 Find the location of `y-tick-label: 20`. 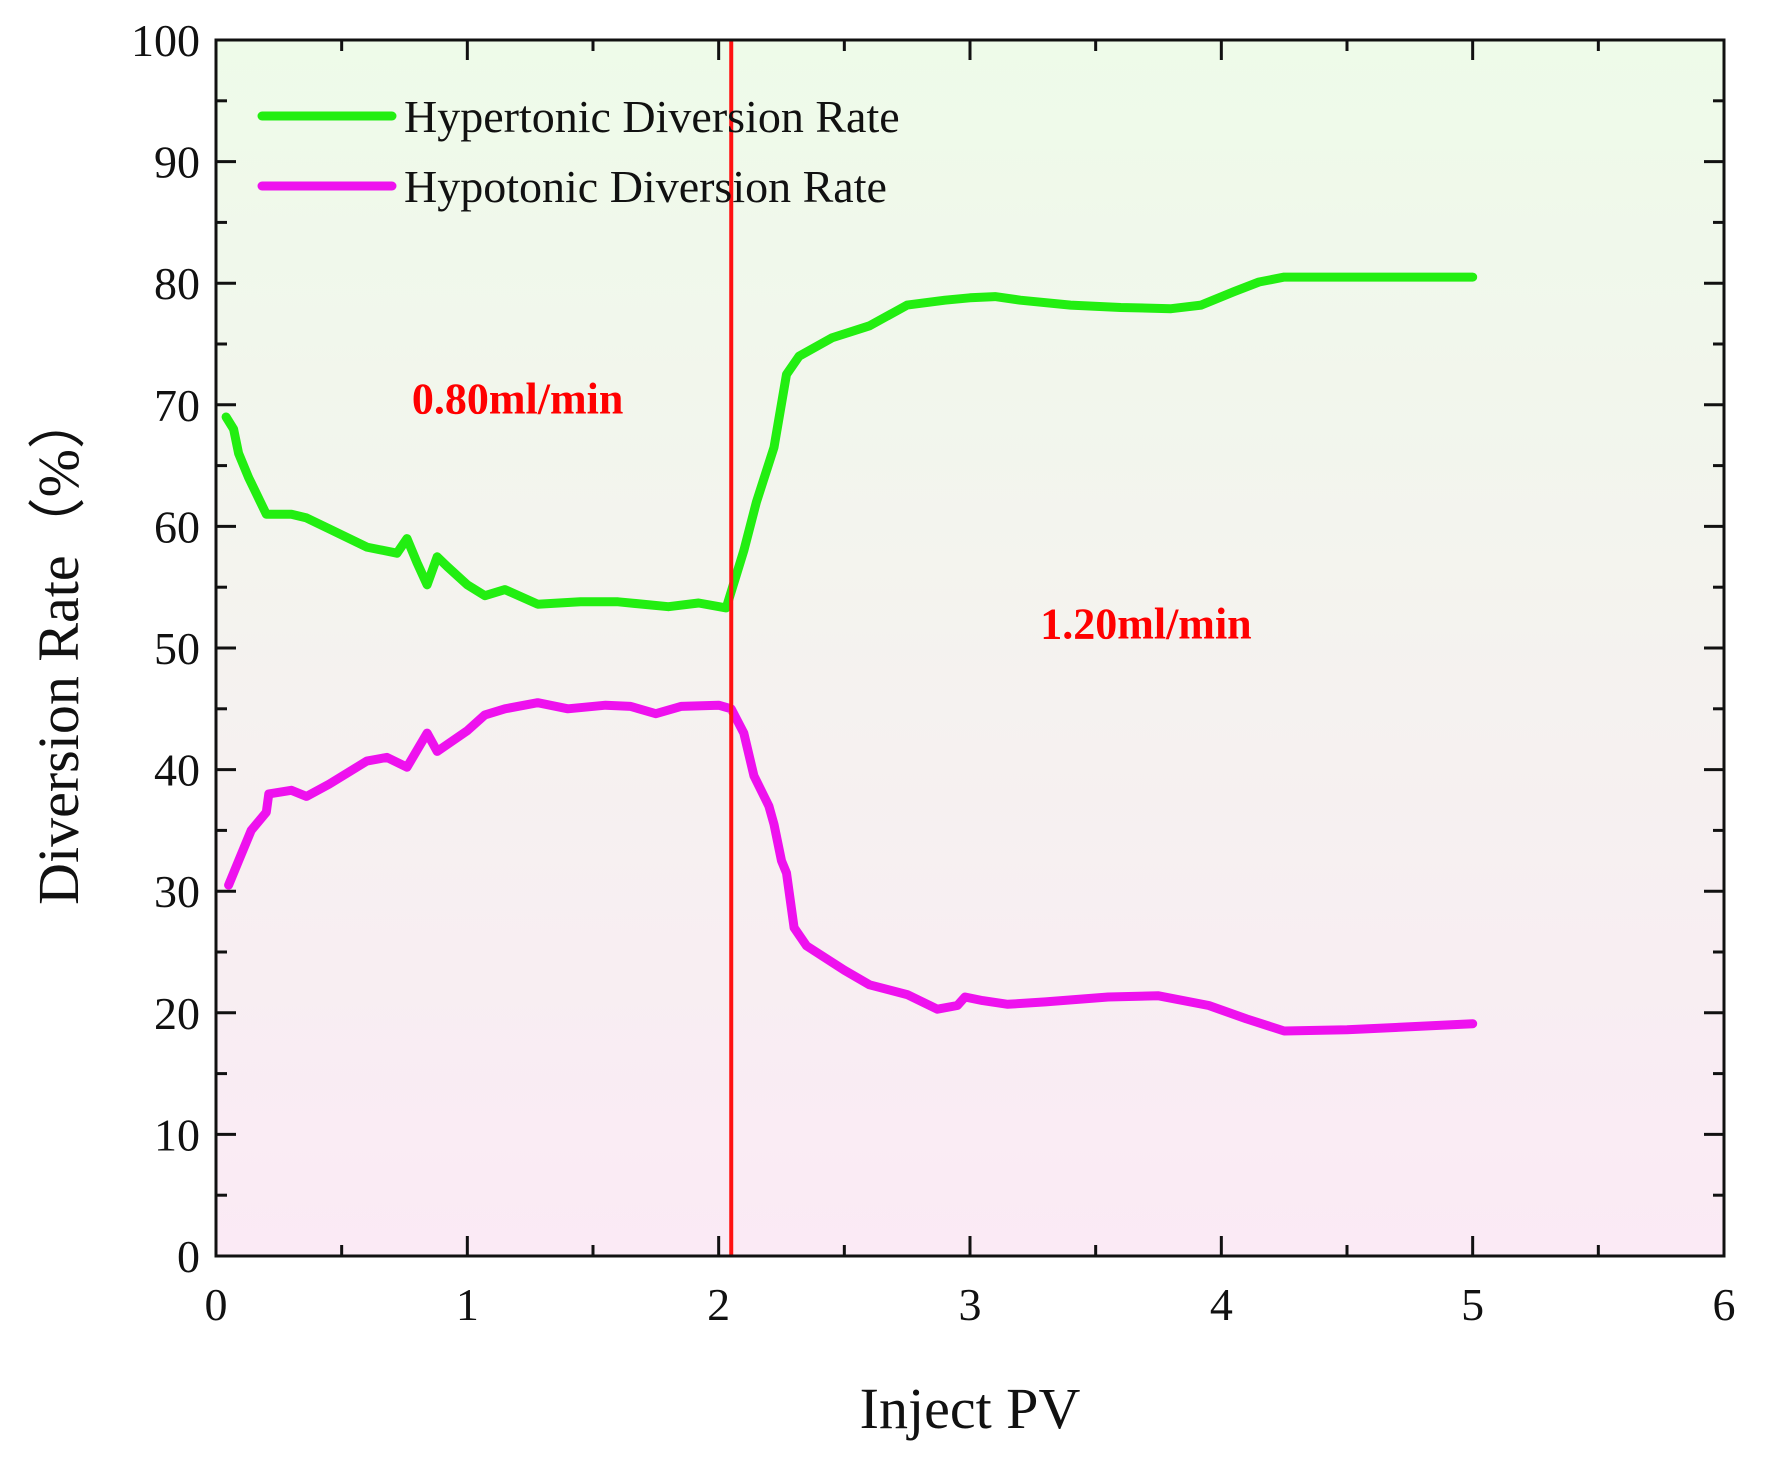

y-tick-label: 20 is located at coordinates (177, 1013).